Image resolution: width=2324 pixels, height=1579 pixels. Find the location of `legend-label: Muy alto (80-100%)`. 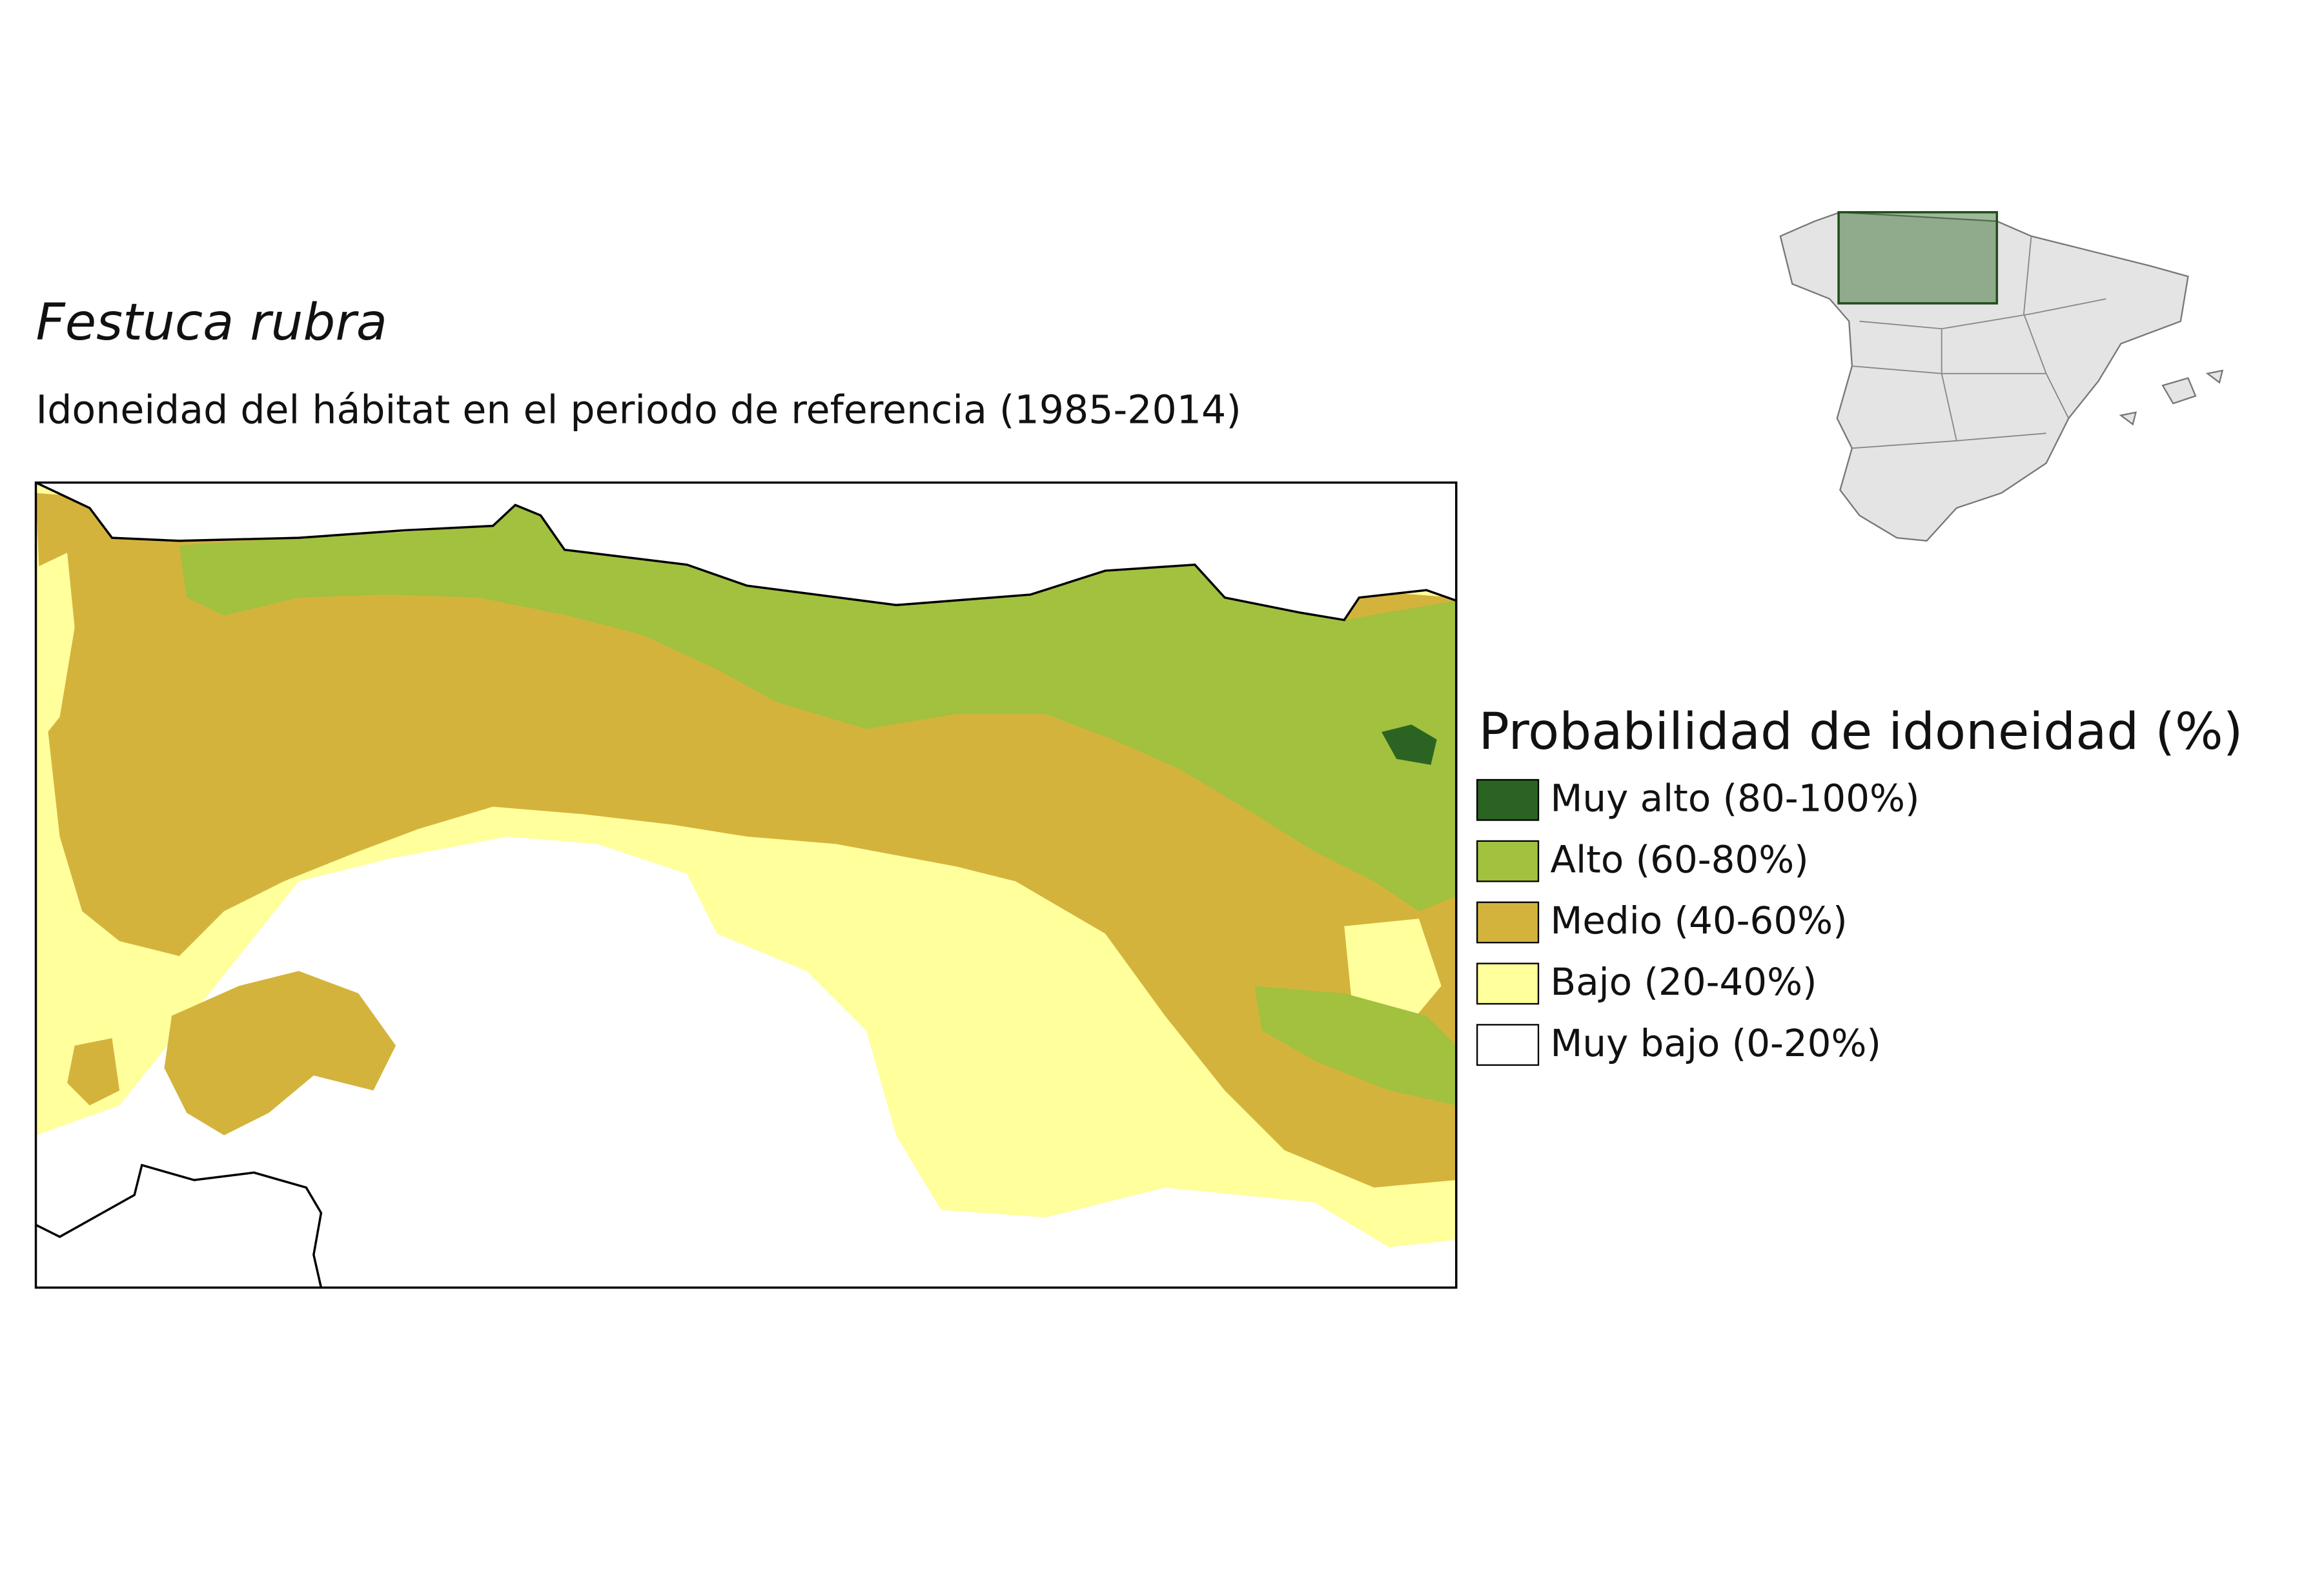

legend-label: Muy alto (80-100%) is located at coordinates (1735, 798).